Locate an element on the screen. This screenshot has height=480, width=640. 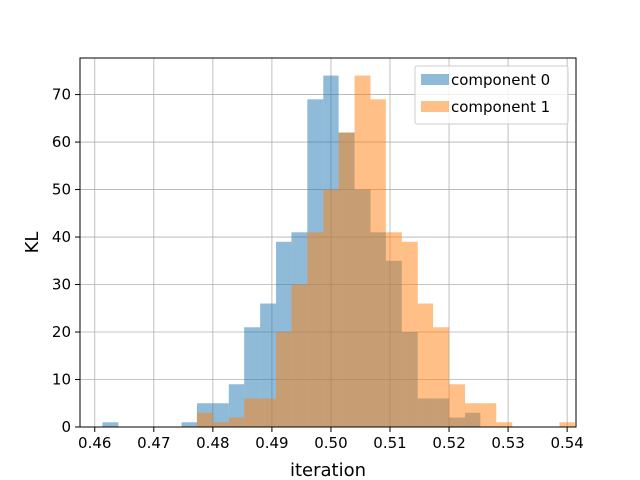
y-tick-label: 60 is located at coordinates (61, 142).